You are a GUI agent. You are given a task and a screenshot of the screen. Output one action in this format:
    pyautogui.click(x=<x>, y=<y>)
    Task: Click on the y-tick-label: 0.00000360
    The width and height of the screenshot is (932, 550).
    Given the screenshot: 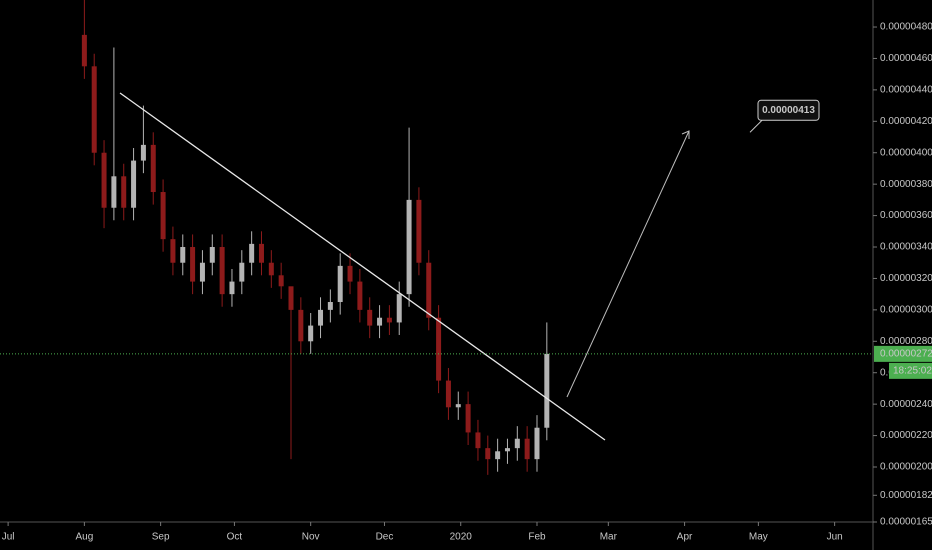 What is the action you would take?
    pyautogui.click(x=906, y=215)
    